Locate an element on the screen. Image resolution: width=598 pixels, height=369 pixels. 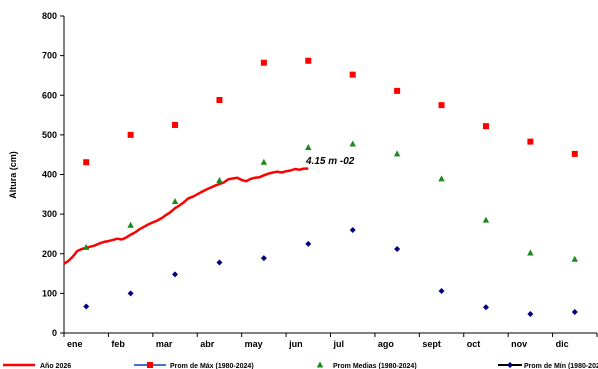
y-tick-label: 800 is located at coordinates (49, 16).